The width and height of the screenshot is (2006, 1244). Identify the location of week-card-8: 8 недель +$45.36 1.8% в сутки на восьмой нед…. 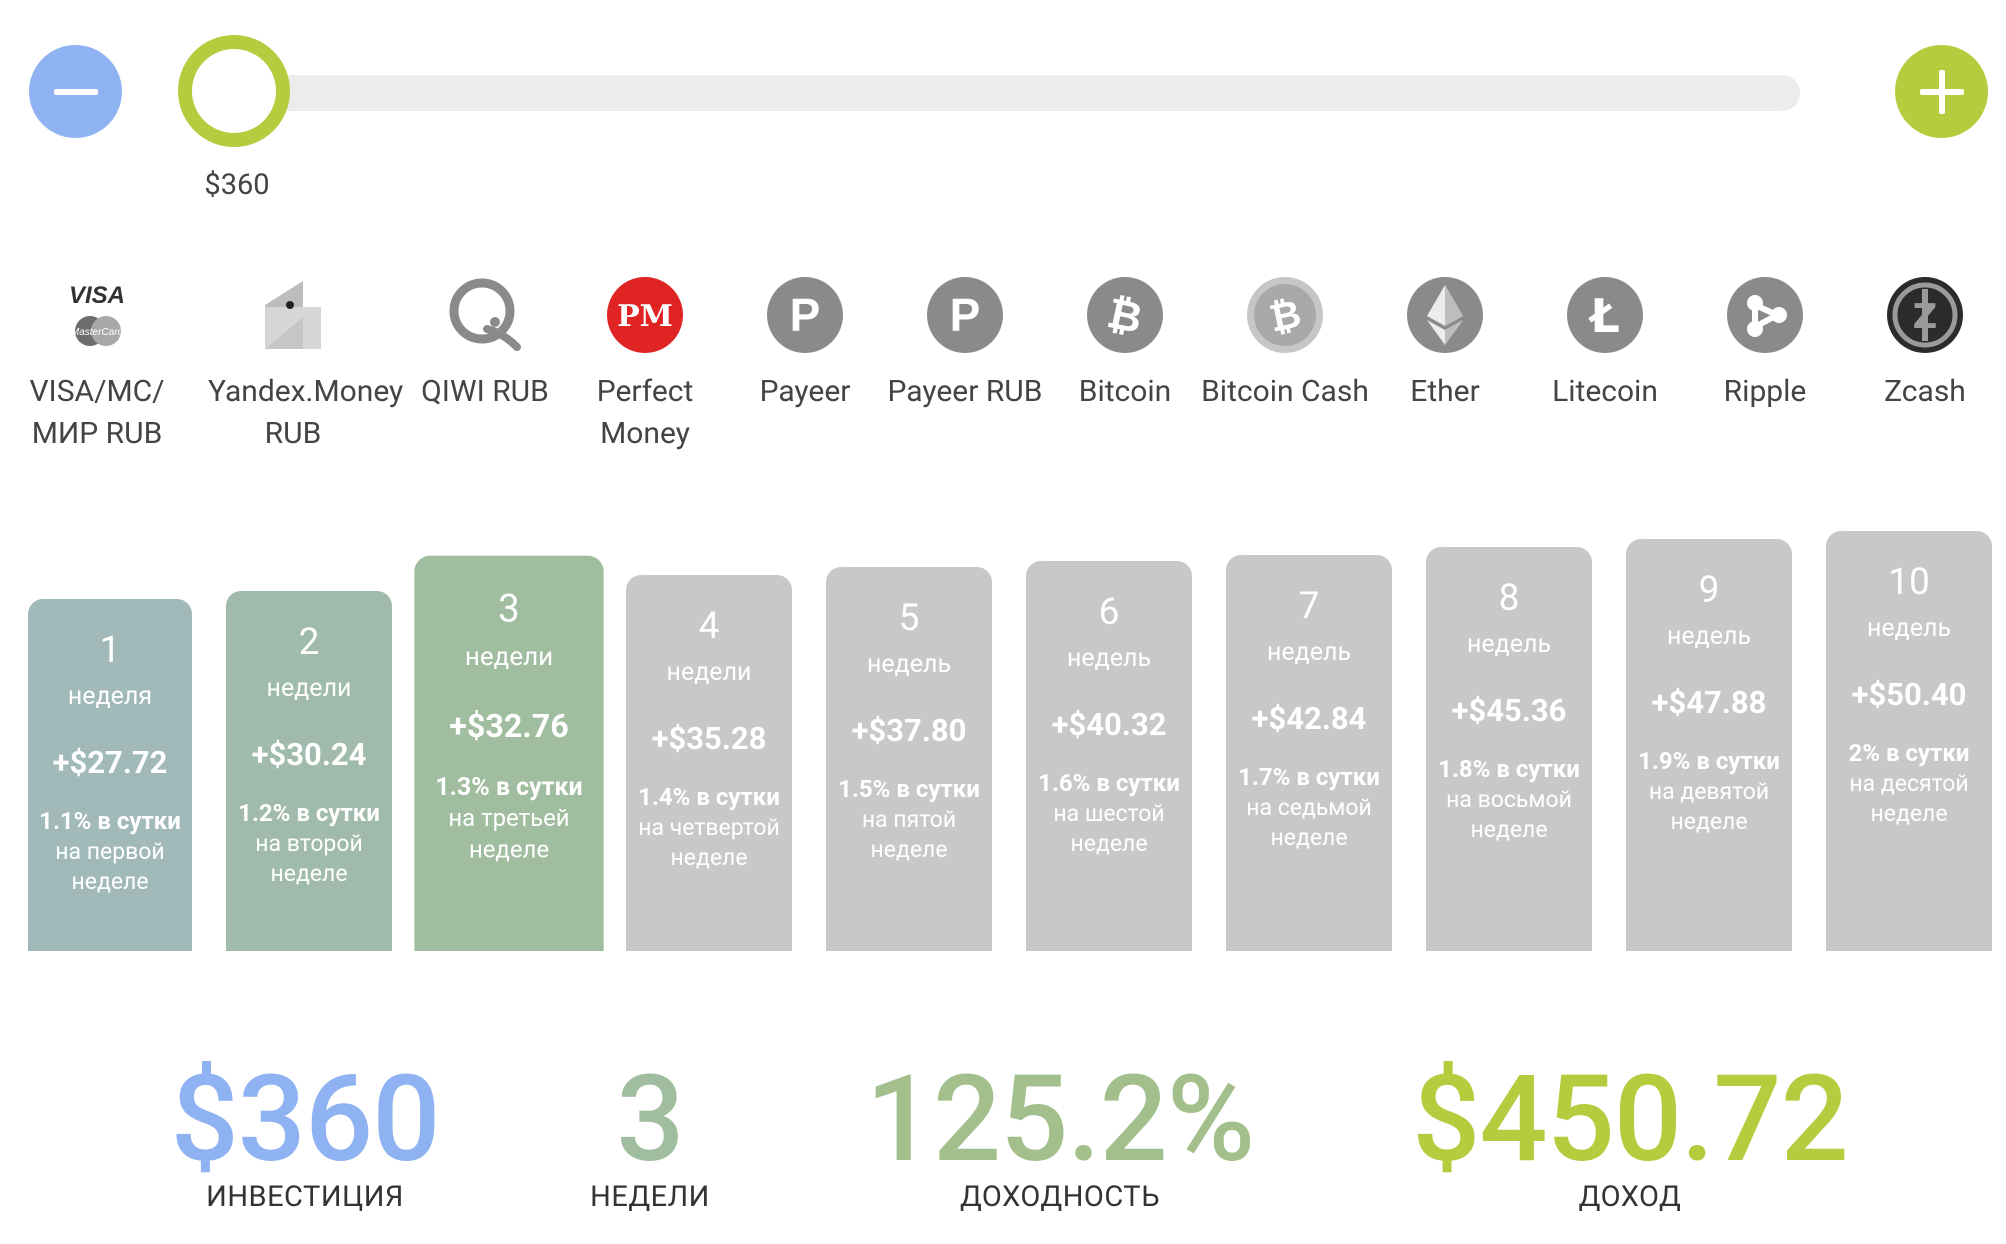
(1509, 749).